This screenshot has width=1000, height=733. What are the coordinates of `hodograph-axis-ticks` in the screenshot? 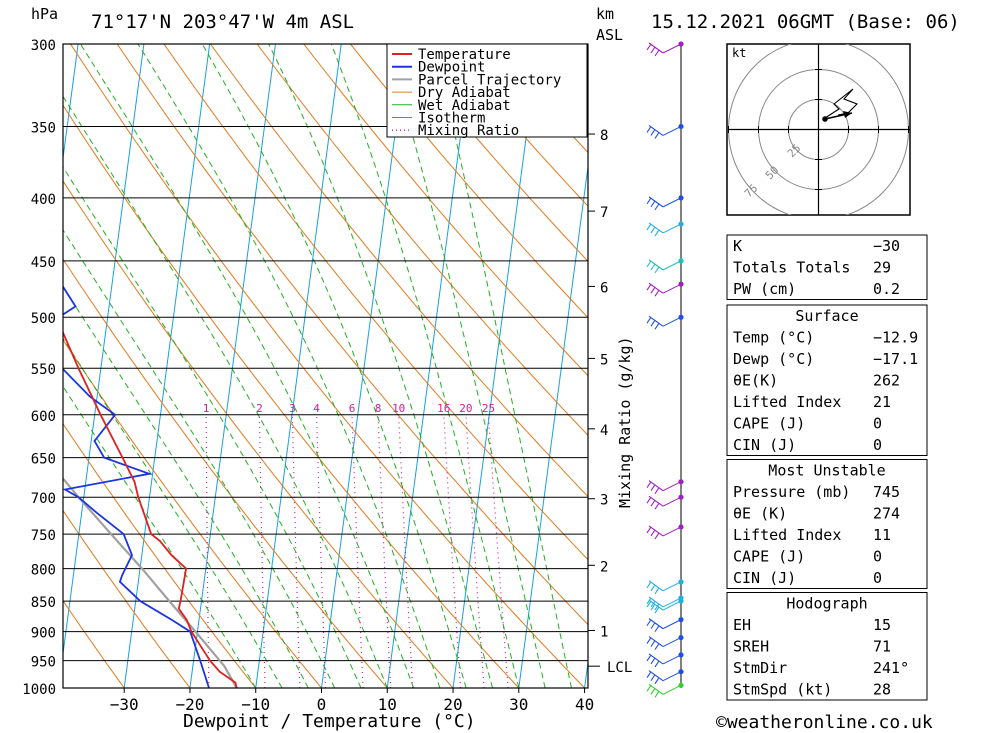 It's located at (818, 129).